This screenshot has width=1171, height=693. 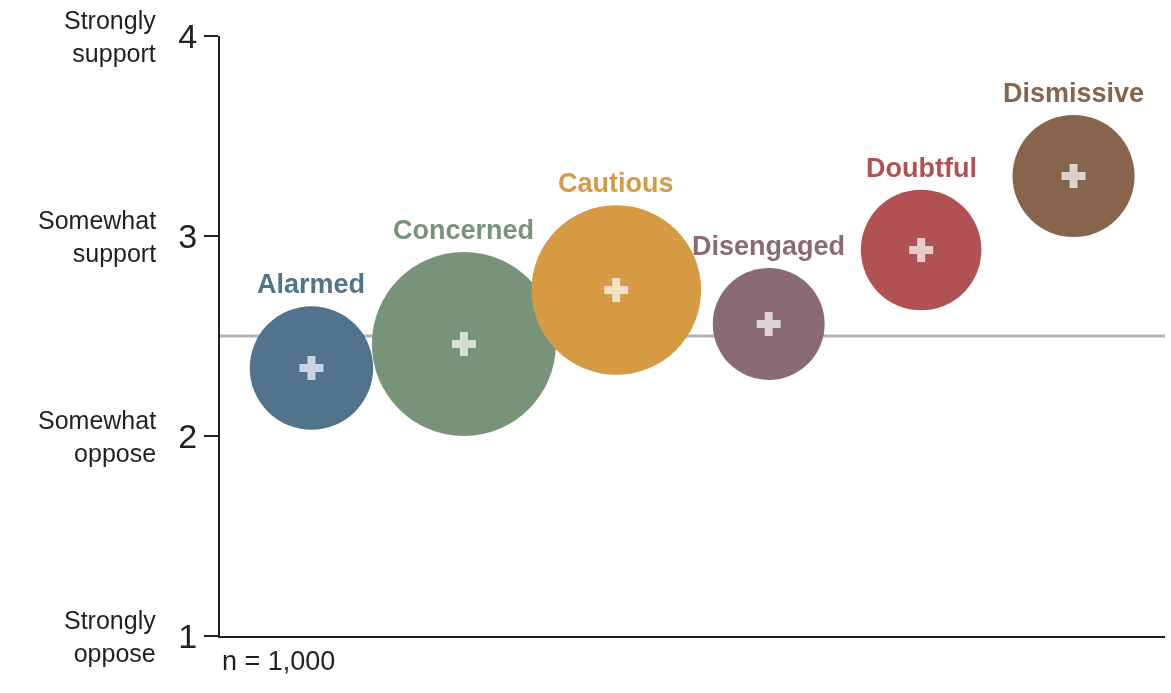 I want to click on series-label: Doubtful, so click(x=921, y=168).